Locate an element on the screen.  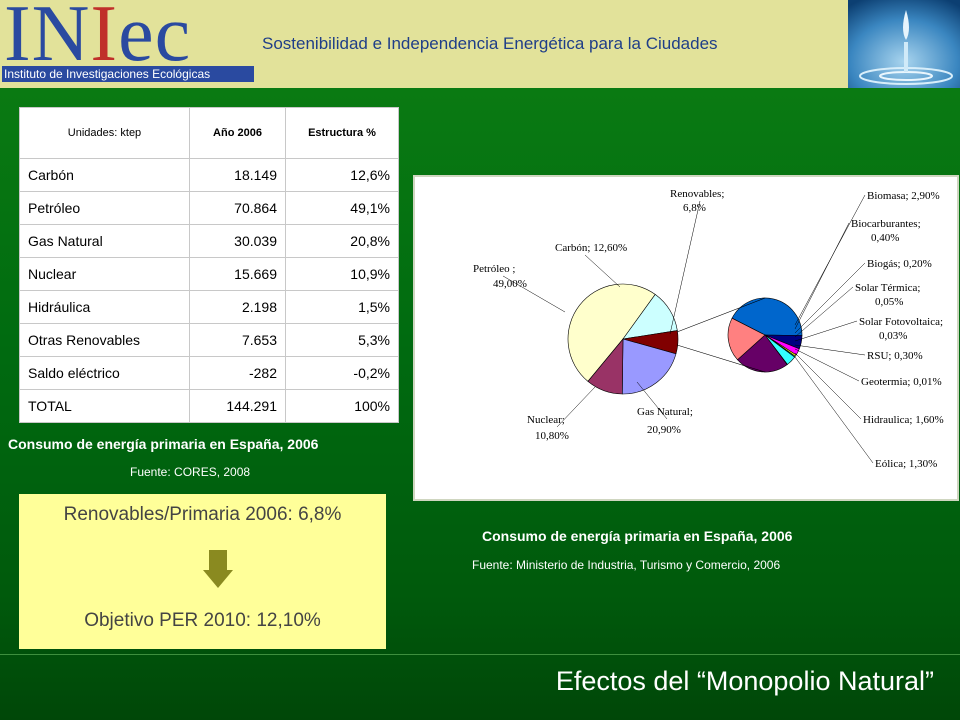
table-row: Carbón 18.149 12,6% is located at coordinates (209, 175).